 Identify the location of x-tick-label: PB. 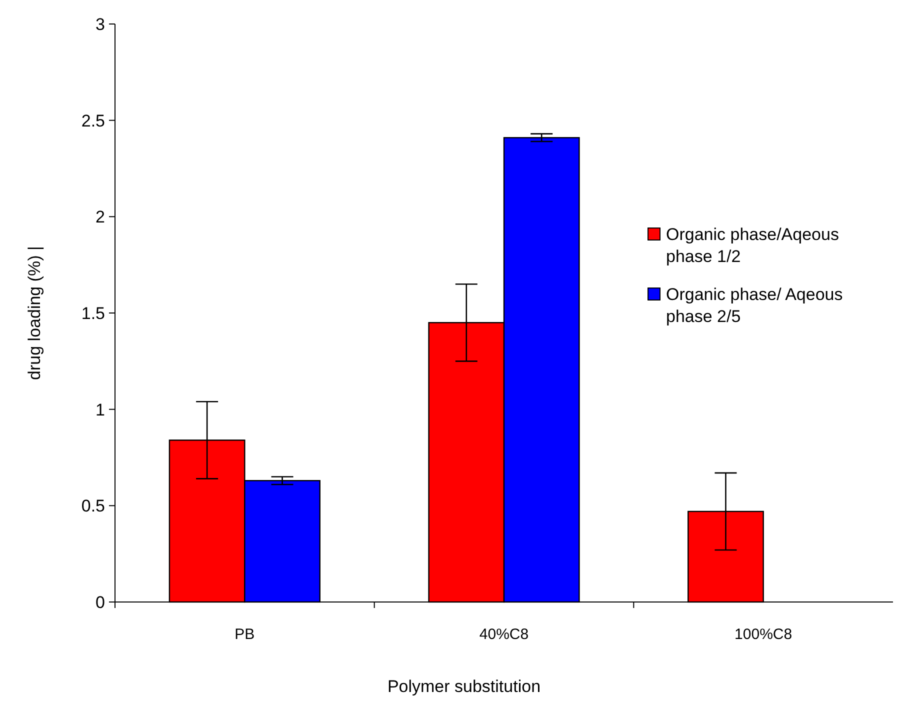
(244, 634).